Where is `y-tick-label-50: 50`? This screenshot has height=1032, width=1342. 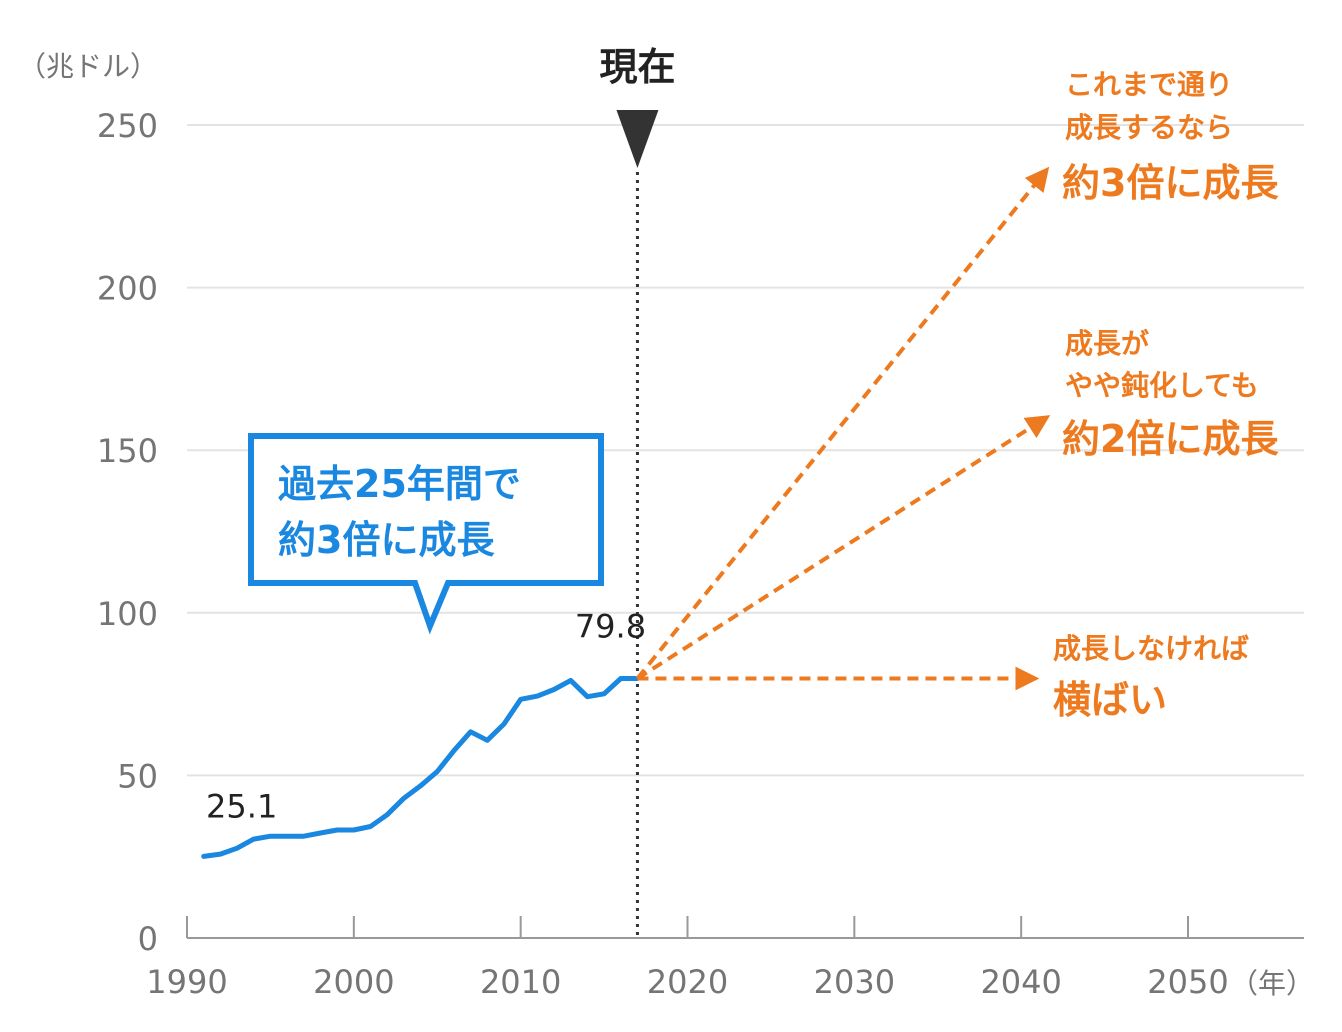 y-tick-label-50: 50 is located at coordinates (137, 776).